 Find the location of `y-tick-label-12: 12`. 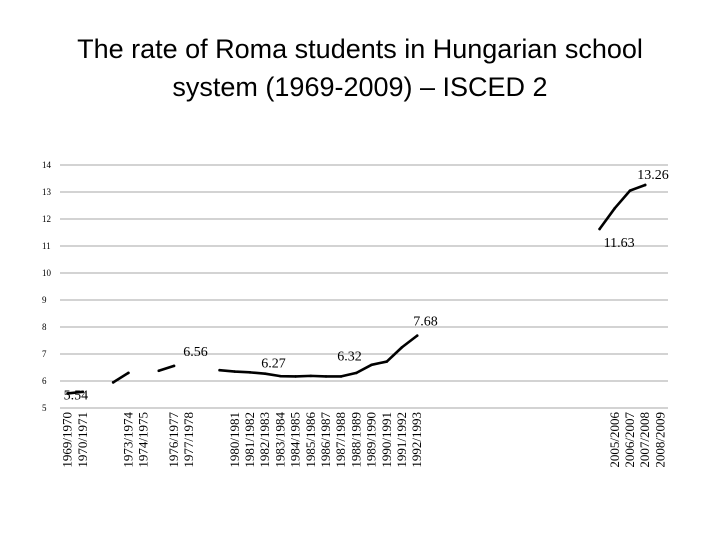

y-tick-label-12: 12 is located at coordinates (46, 219).